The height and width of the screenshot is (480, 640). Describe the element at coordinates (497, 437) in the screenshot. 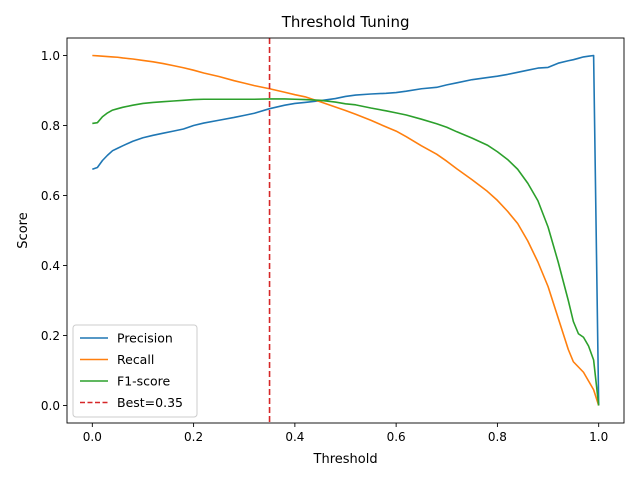

I see `x-tick-label: 0.8` at that location.